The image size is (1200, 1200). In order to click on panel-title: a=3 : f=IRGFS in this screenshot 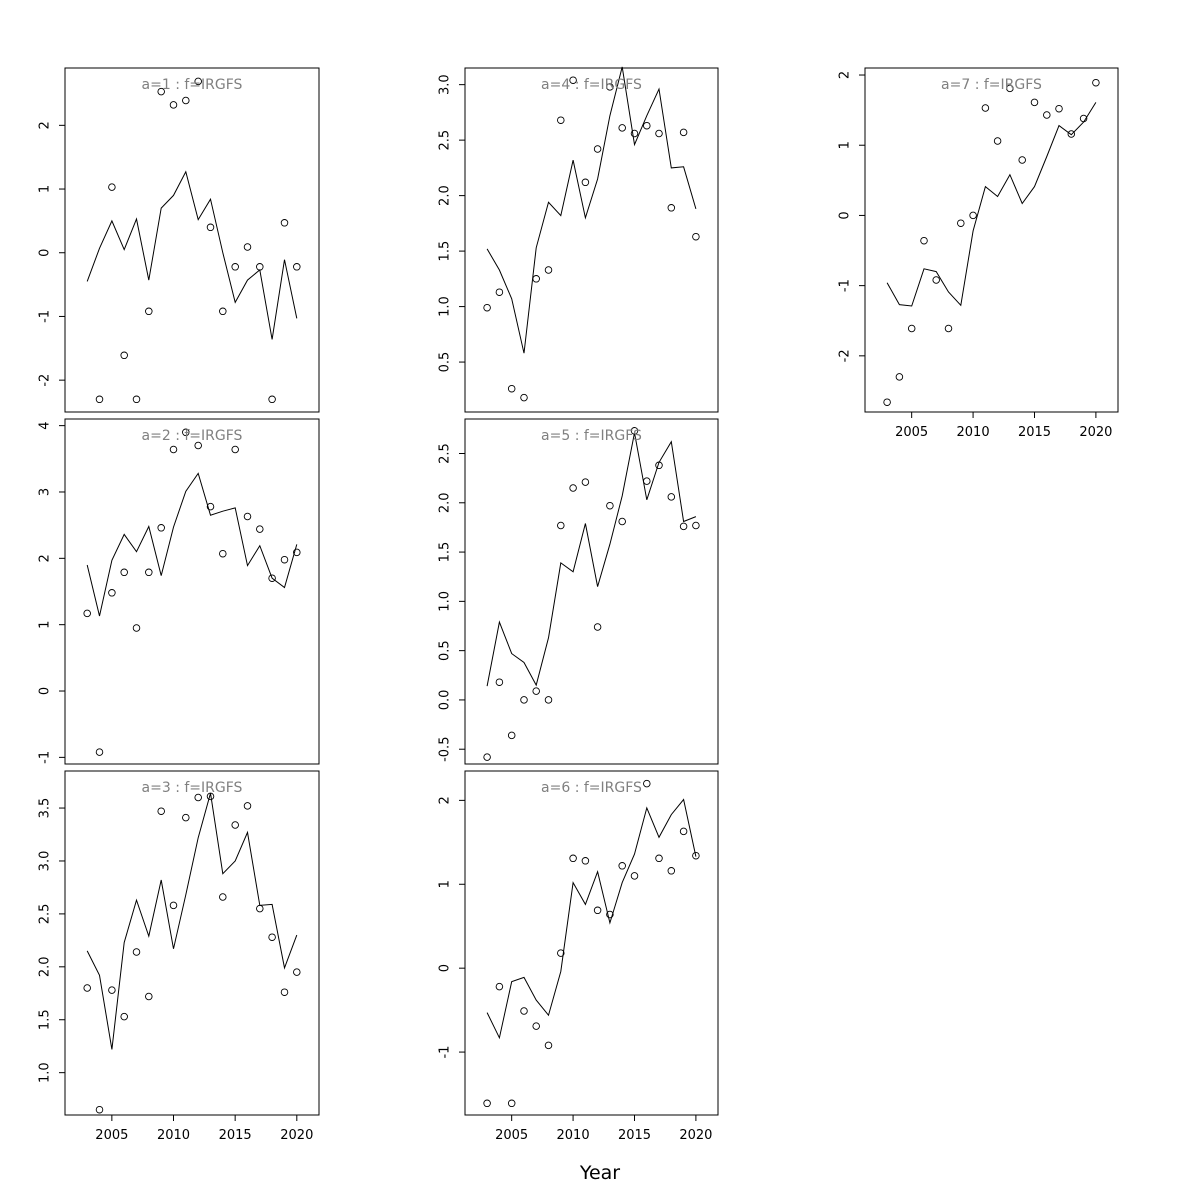, I will do `click(192, 788)`.